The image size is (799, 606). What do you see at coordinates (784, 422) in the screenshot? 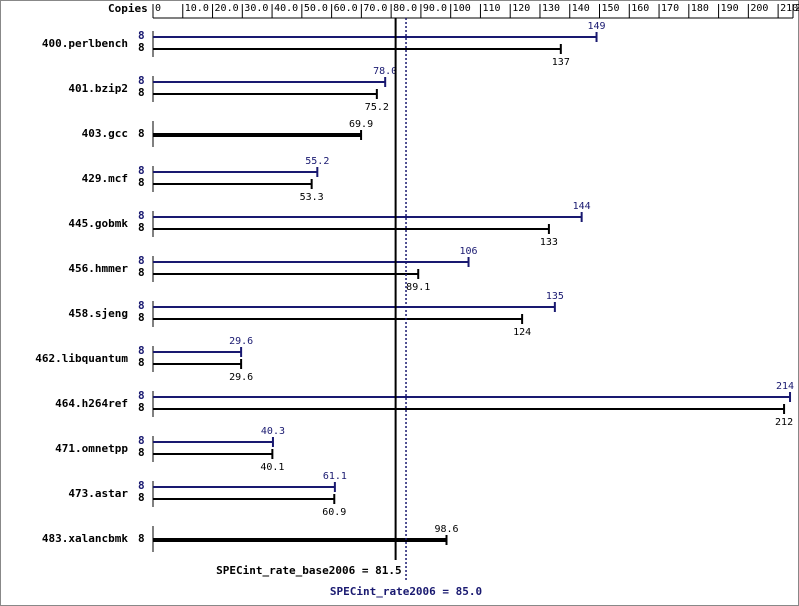
I see `value-label: 212` at bounding box center [784, 422].